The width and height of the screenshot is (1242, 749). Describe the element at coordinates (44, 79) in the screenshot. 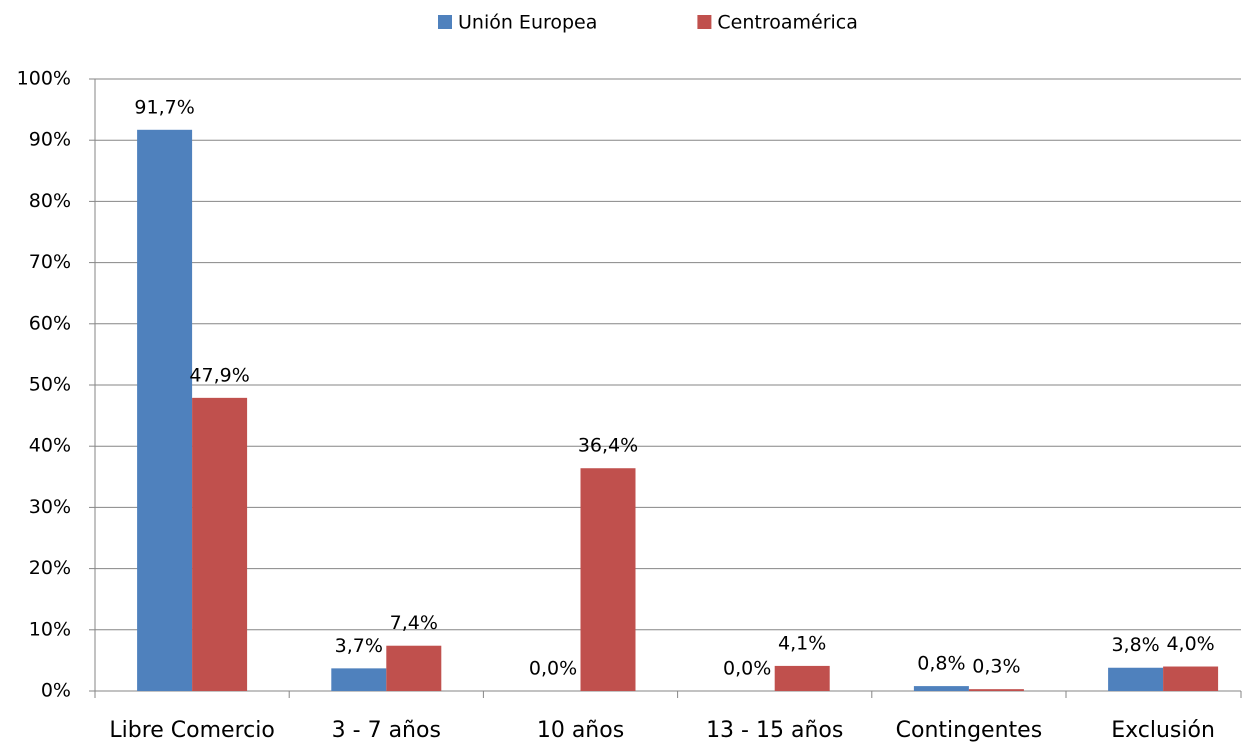

I see `y-tick-label: 100%` at that location.